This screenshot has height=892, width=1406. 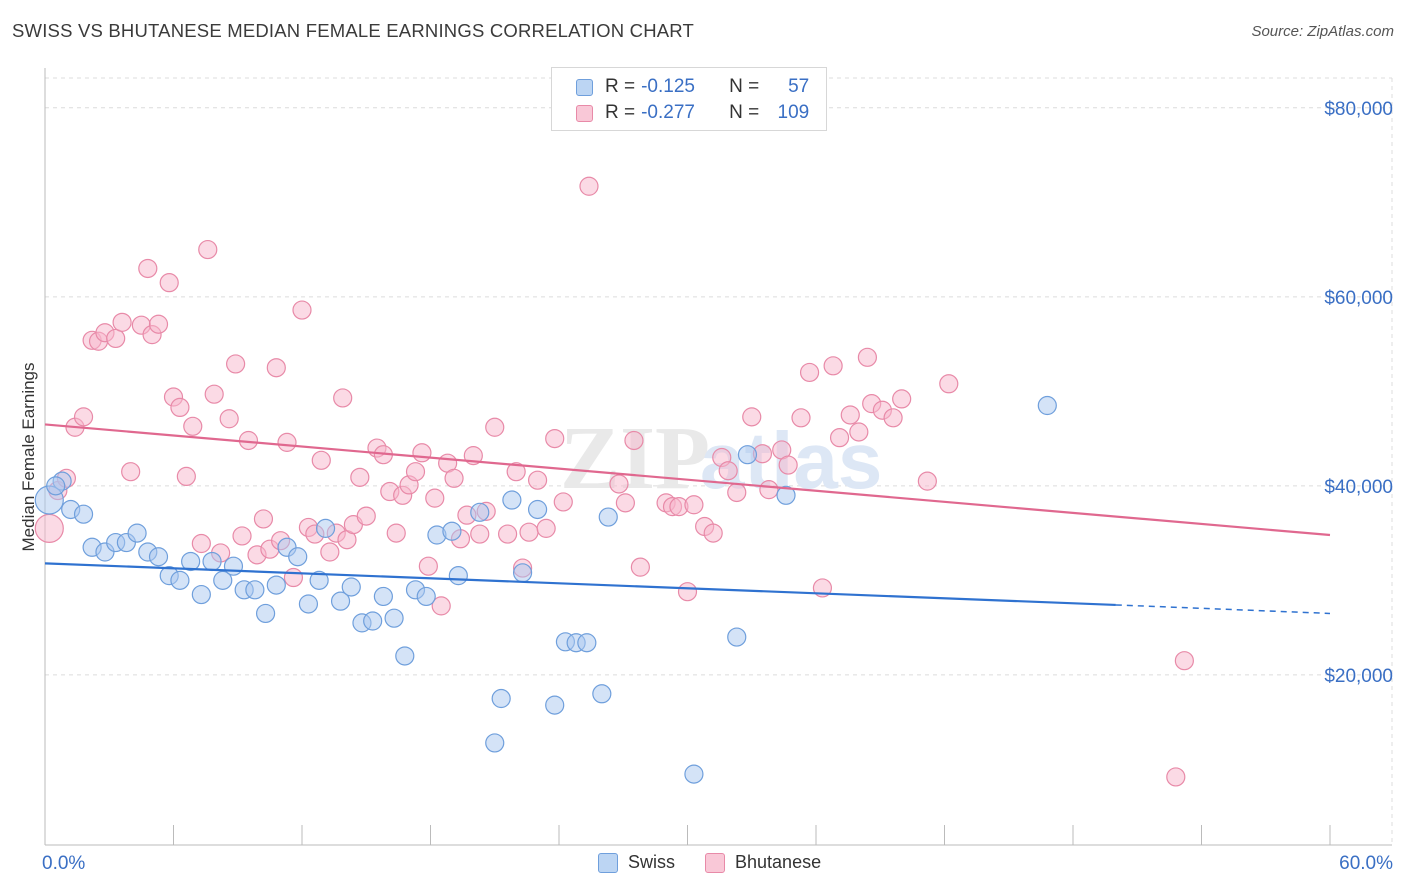 I want to click on y-tick-label: $20,000, so click(x=1358, y=676).